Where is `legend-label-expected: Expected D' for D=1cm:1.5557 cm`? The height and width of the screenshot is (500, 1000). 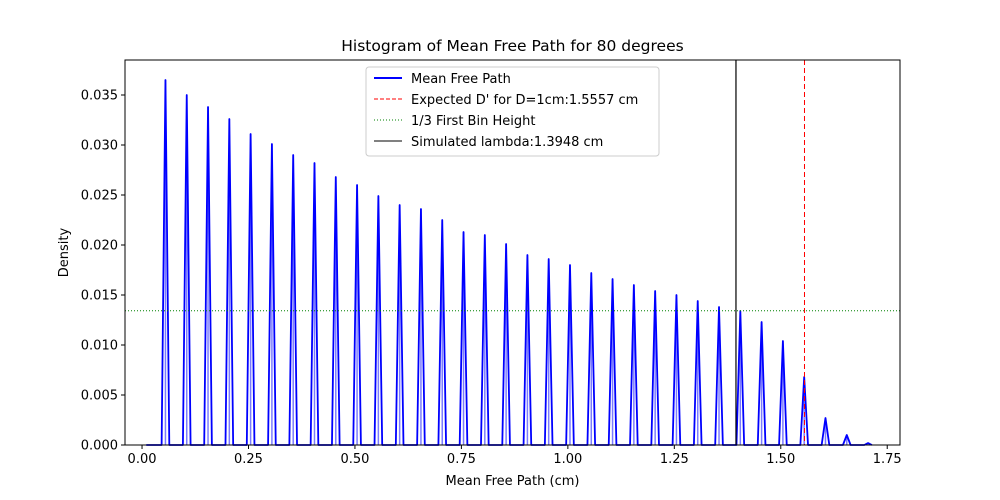
legend-label-expected: Expected D' for D=1cm:1.5557 cm is located at coordinates (524, 100).